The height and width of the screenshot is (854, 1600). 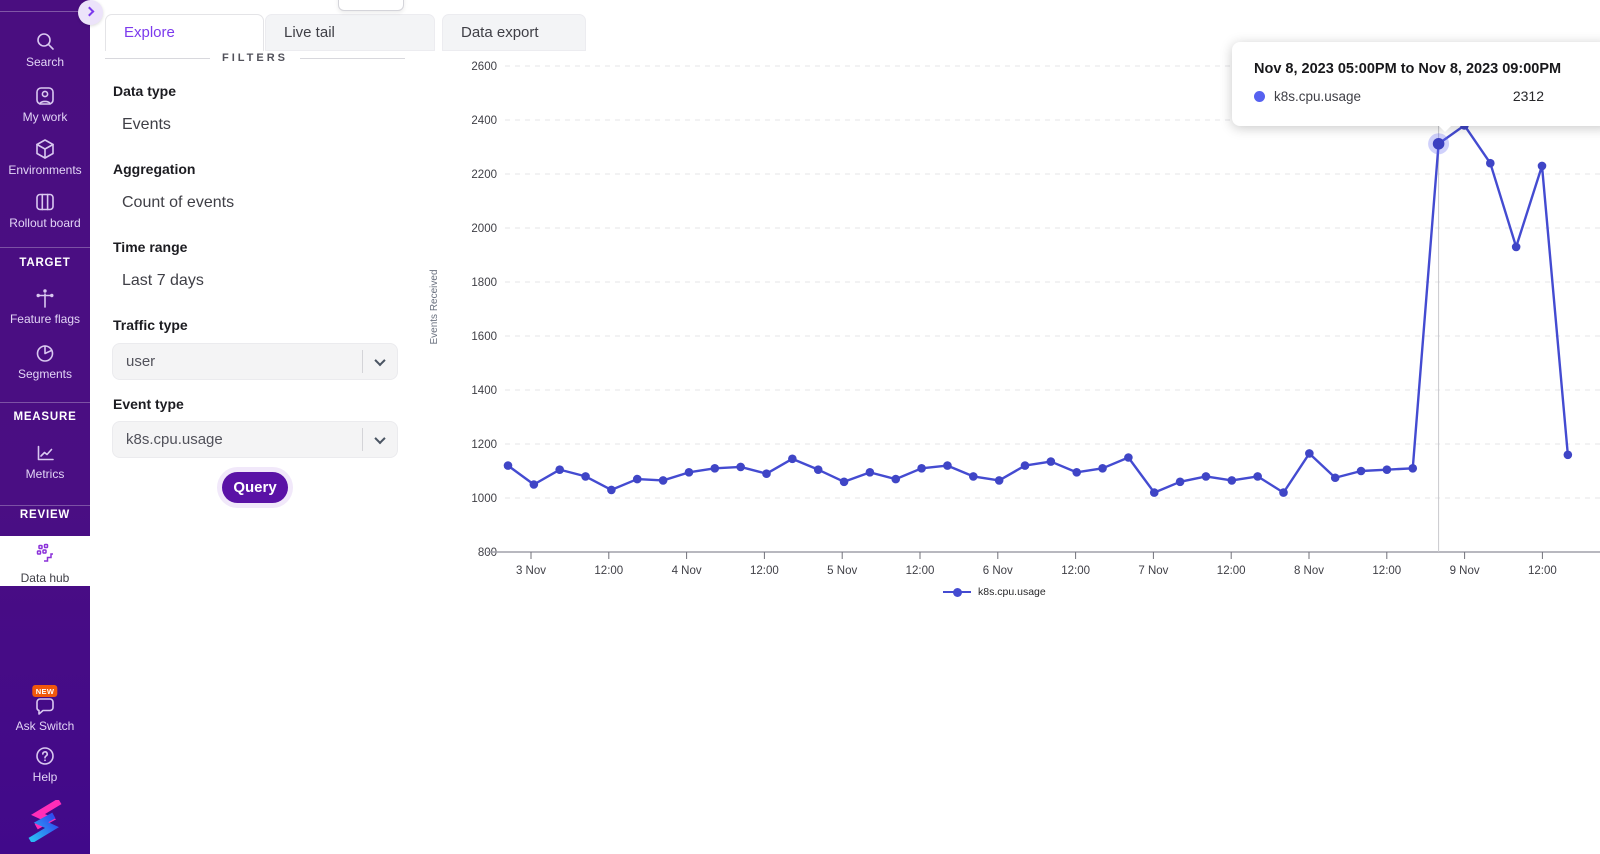 What do you see at coordinates (484, 445) in the screenshot?
I see `svg-text: 1200` at bounding box center [484, 445].